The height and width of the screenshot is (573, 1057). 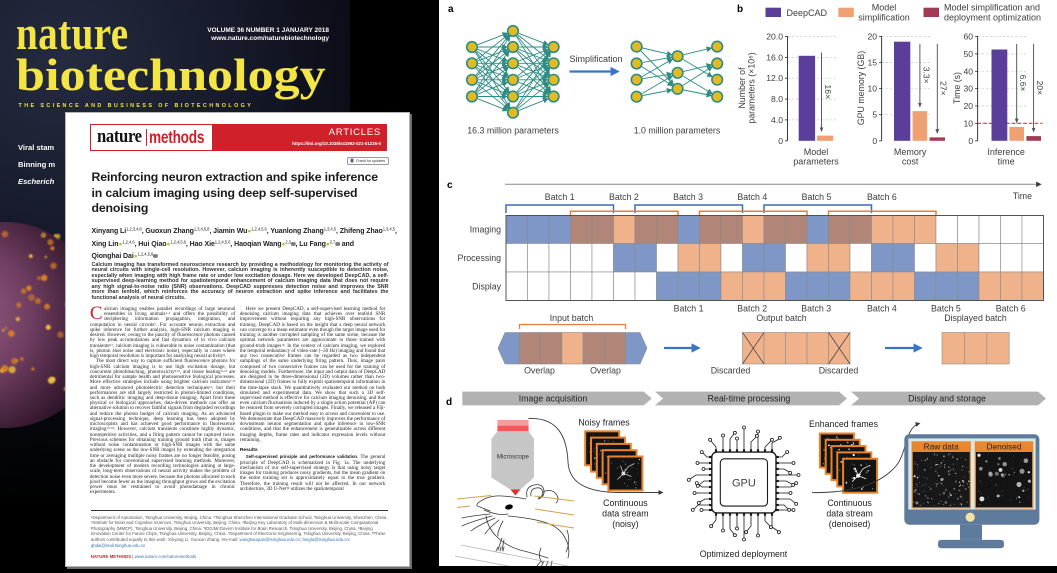 I want to click on svg-text: GPU memory (GB), so click(x=861, y=88).